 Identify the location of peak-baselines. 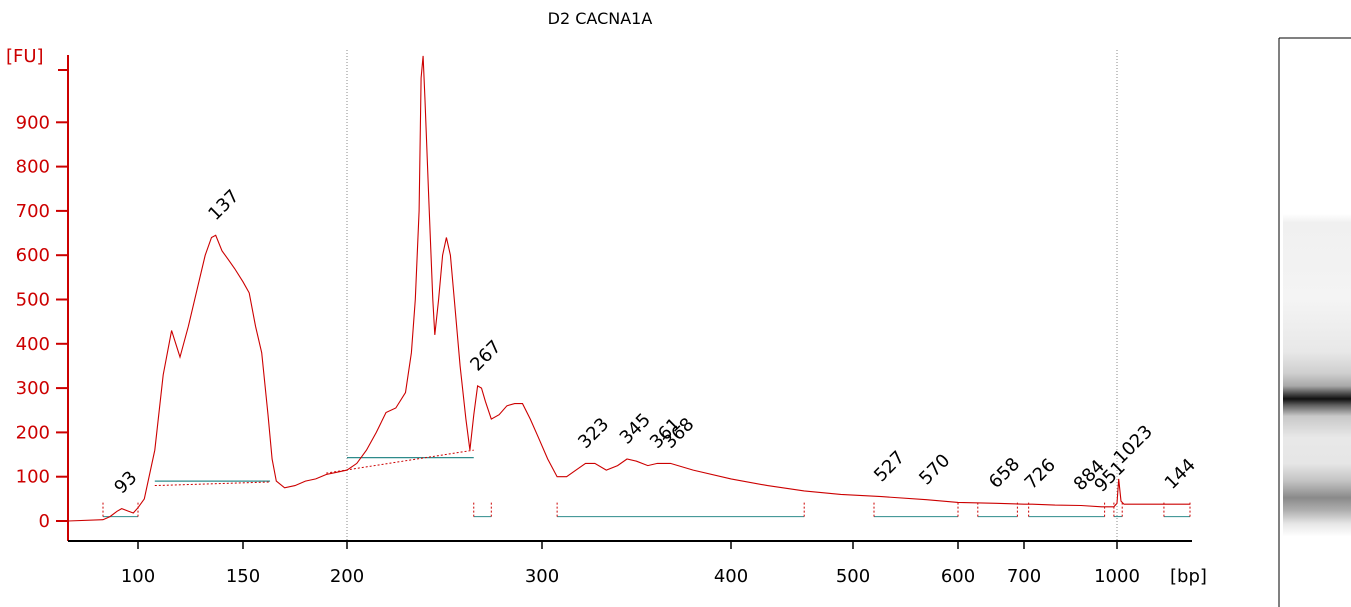
(646, 483).